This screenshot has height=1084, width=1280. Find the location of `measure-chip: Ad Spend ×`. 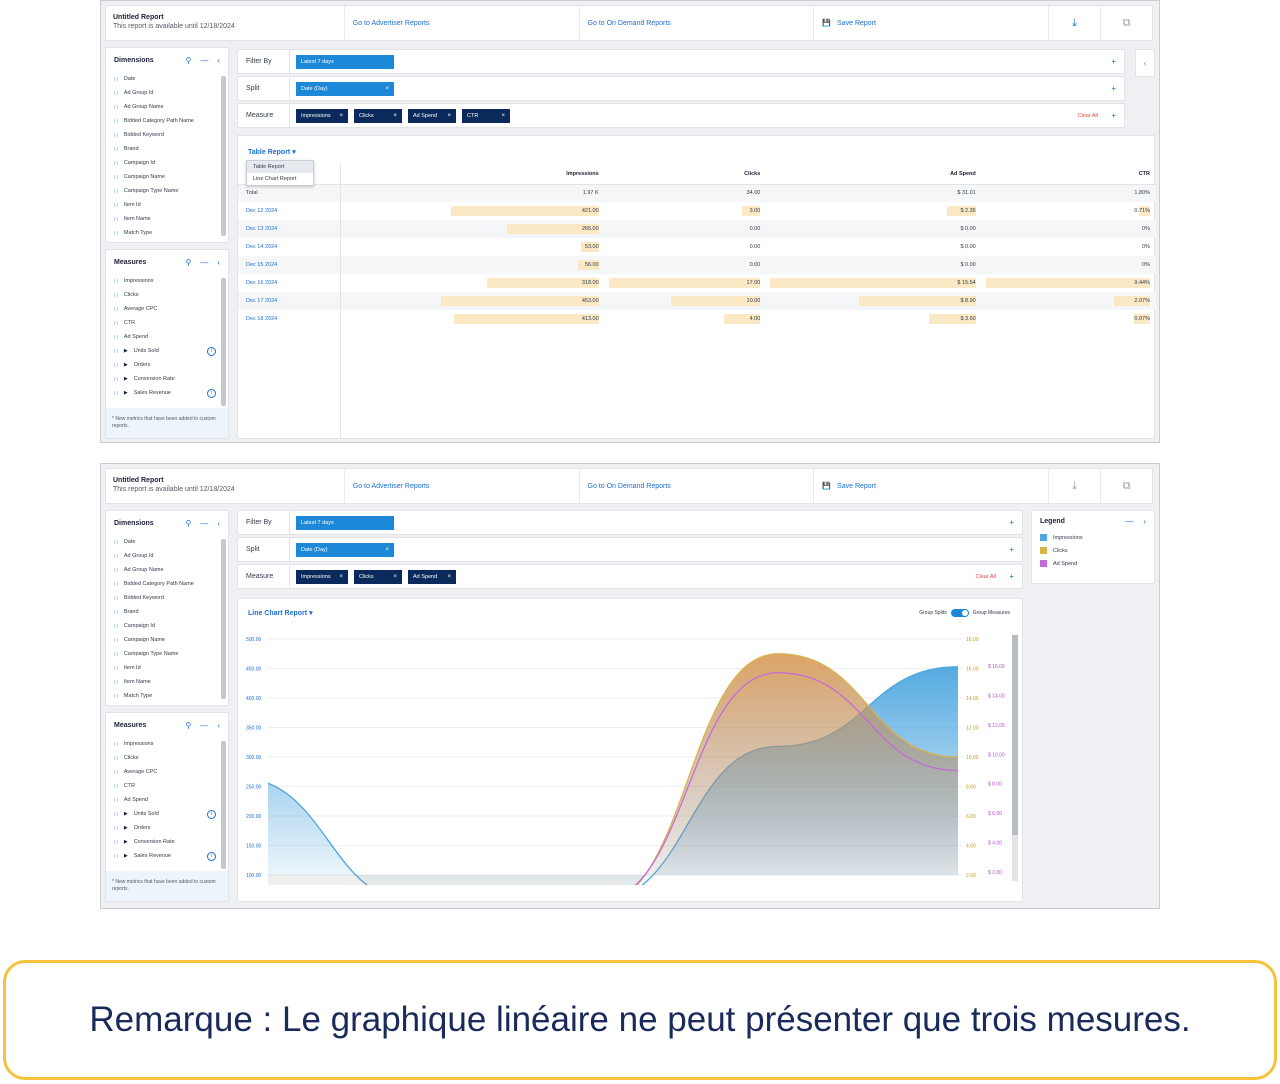

measure-chip: Ad Spend × is located at coordinates (432, 576).